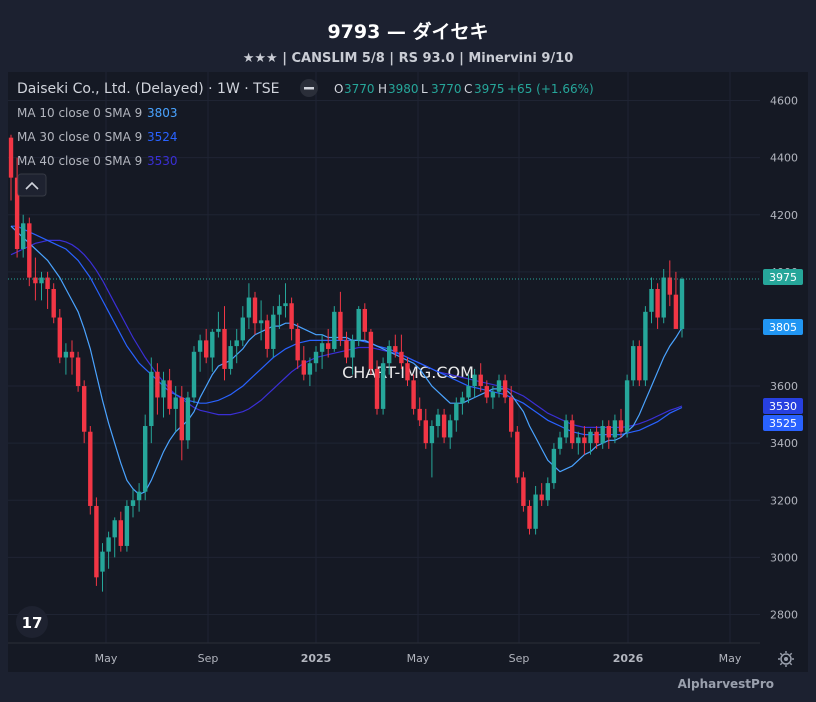 This screenshot has width=816, height=702. What do you see at coordinates (408, 32) in the screenshot?
I see `chart-title: 9793 — ダイセキ` at bounding box center [408, 32].